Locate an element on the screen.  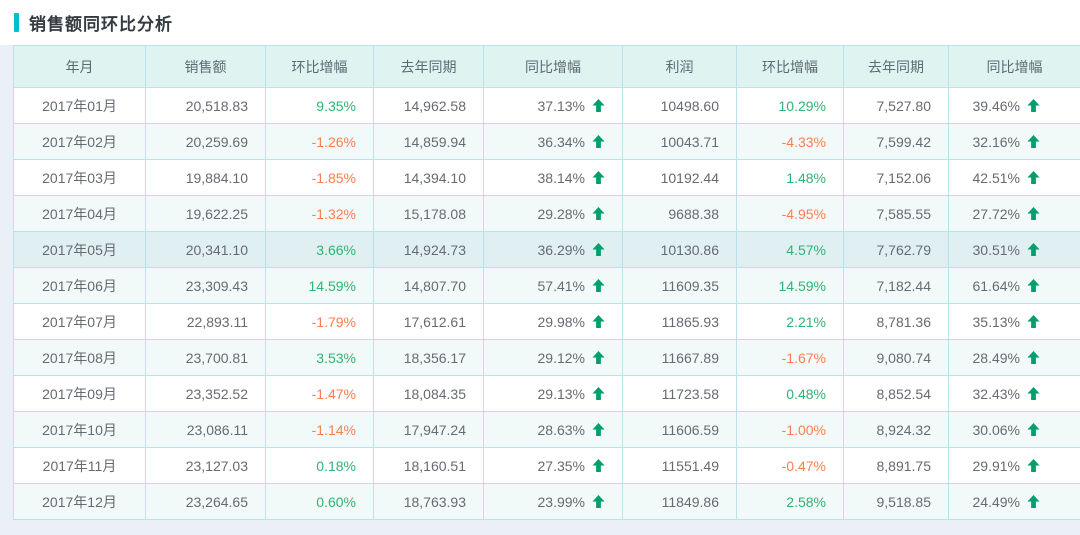
sales-mom-growth-cell: -1.85% is located at coordinates (319, 177).